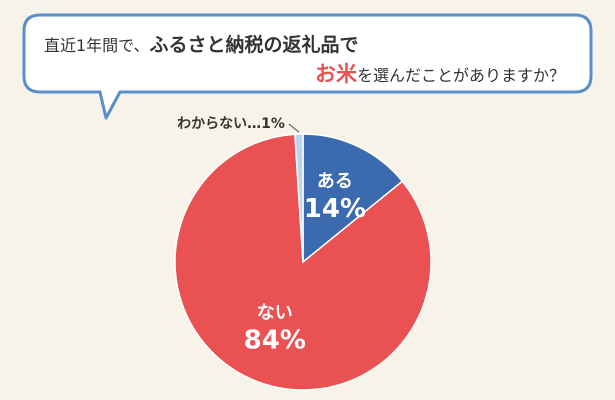  What do you see at coordinates (460, 75) in the screenshot?
I see `question-line-2-plain: を選んだことがありますか？` at bounding box center [460, 75].